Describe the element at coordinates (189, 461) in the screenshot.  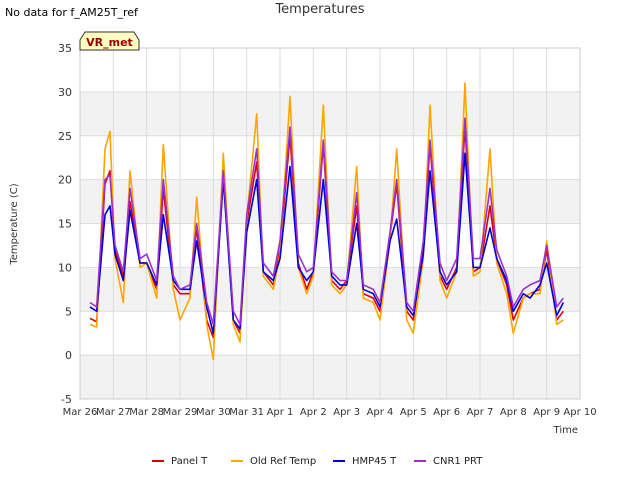
I see `legend-label: Panel T` at that location.